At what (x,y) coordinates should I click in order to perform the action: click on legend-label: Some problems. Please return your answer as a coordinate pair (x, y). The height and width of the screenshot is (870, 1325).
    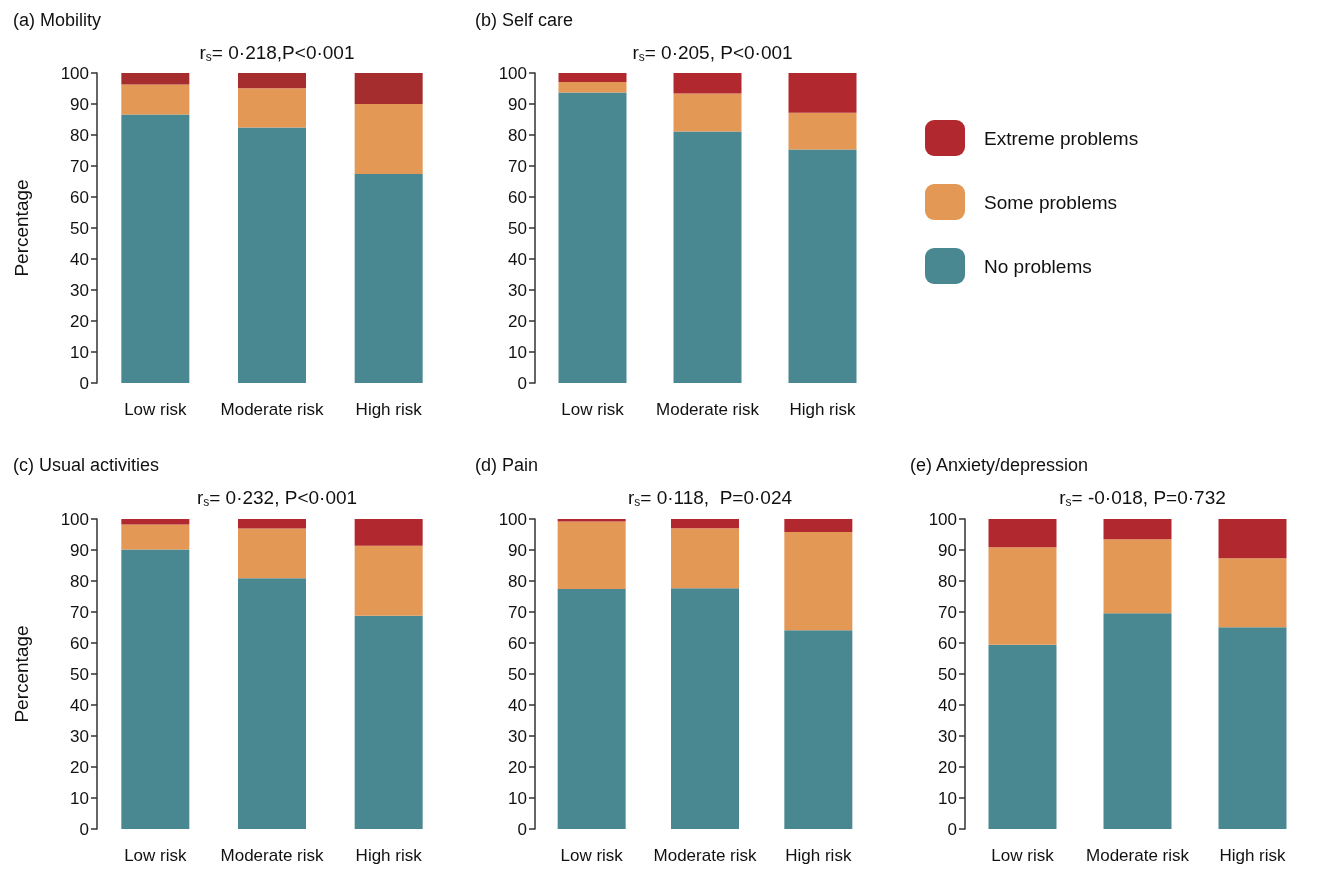
    Looking at the image, I should click on (1051, 202).